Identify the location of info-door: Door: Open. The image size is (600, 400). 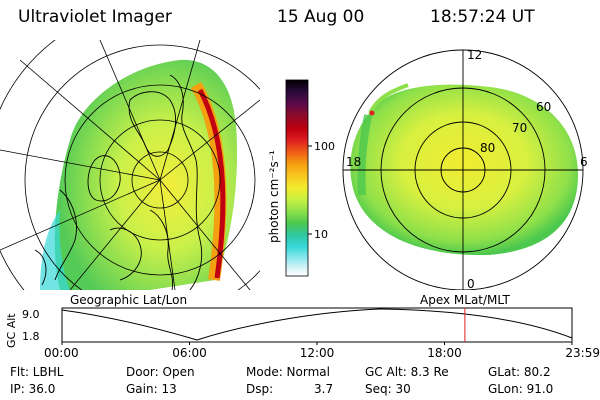
(160, 372).